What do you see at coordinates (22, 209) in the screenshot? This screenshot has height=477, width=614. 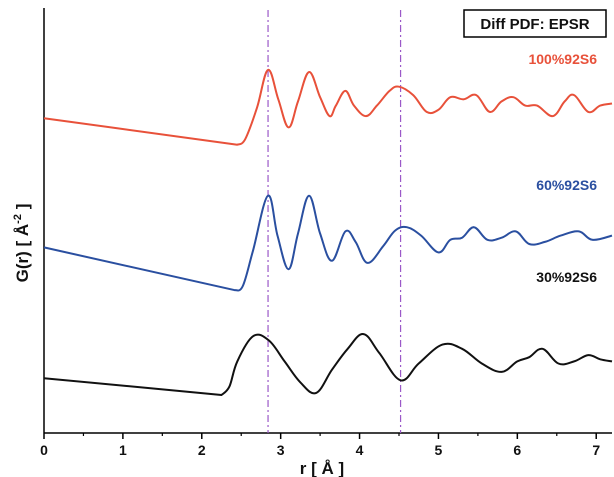 I see `y-axis-title-end: ]` at bounding box center [22, 209].